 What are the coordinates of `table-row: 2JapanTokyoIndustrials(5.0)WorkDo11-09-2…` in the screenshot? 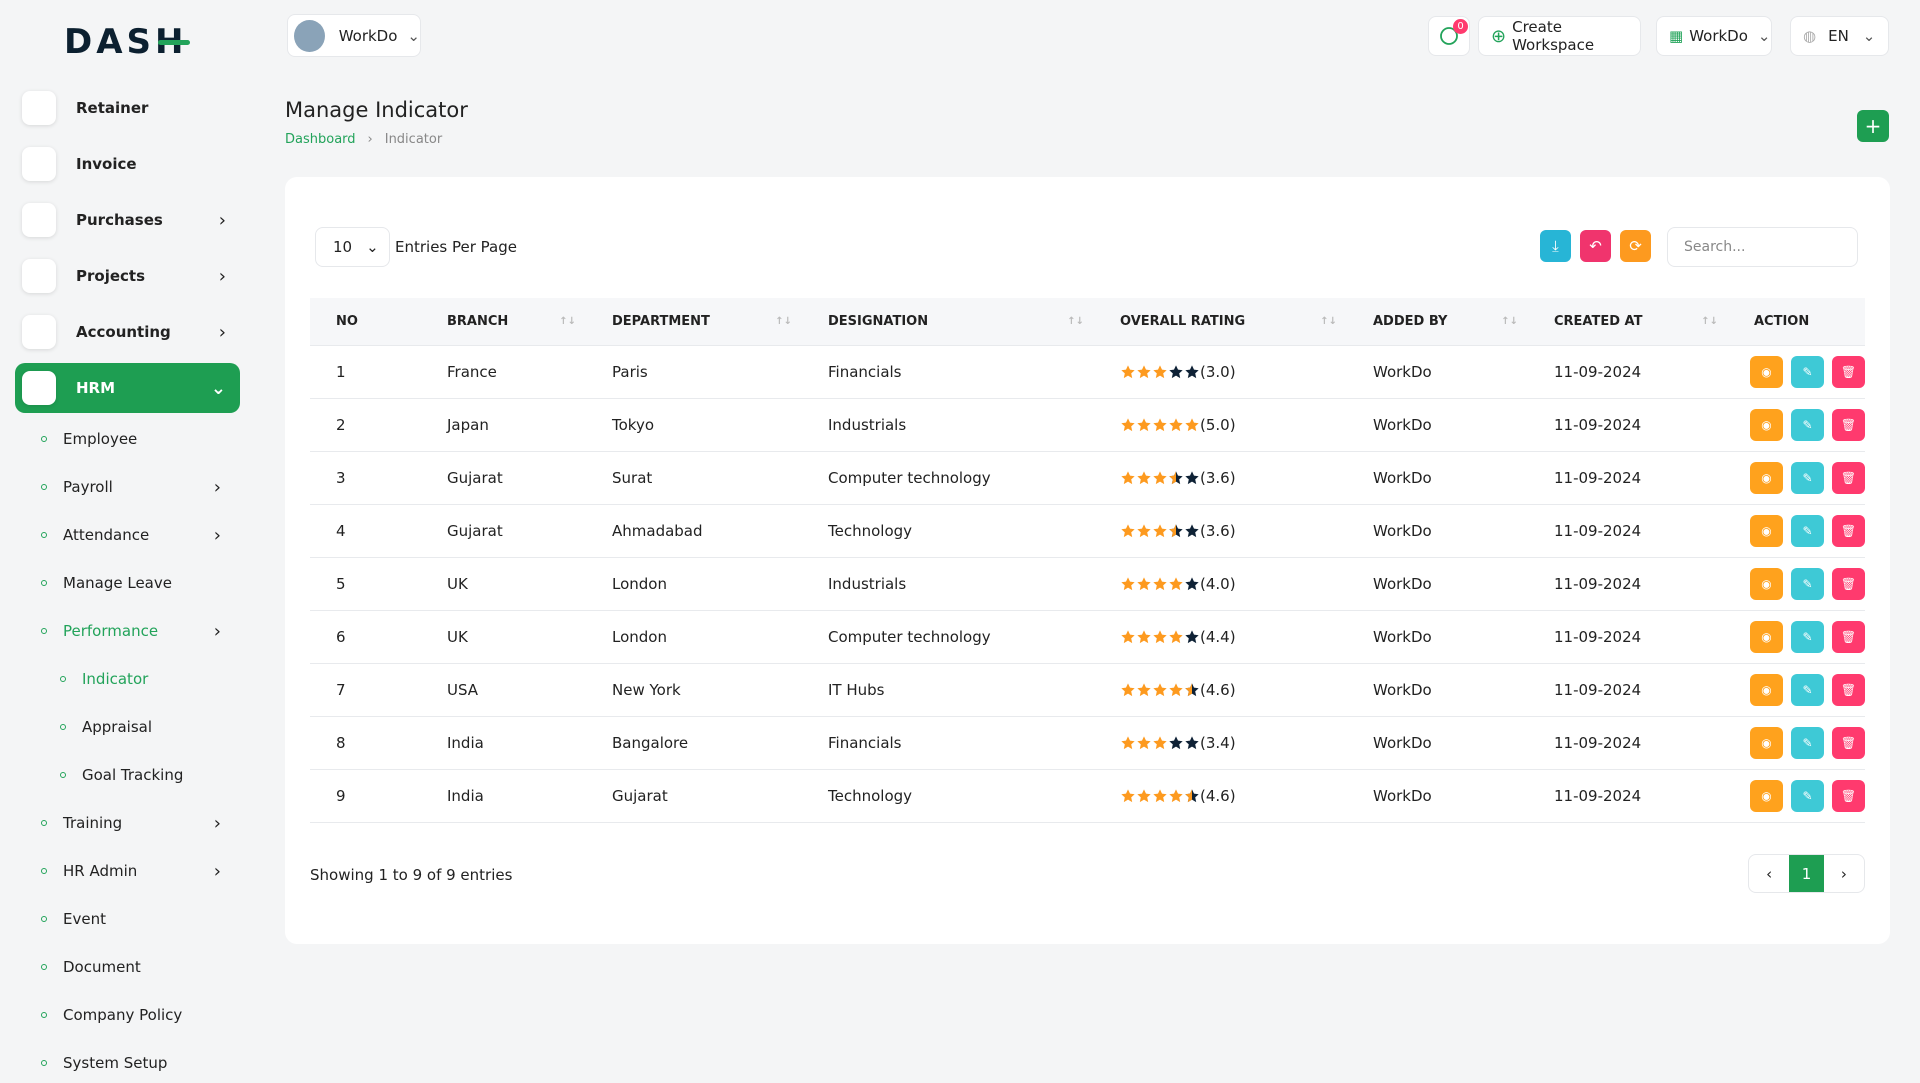 It's located at (1087, 425).